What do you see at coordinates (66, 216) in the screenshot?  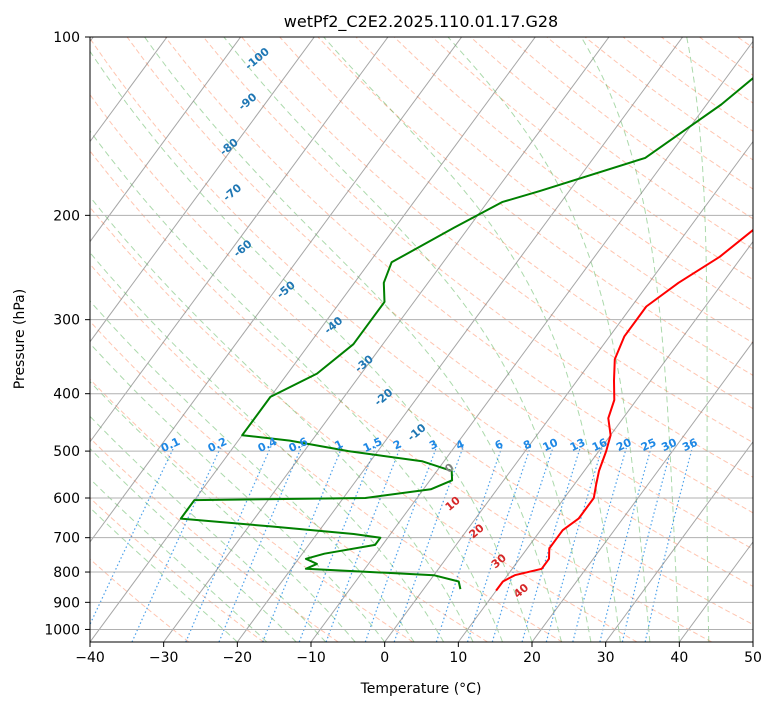 I see `y-tick-label: 200` at bounding box center [66, 216].